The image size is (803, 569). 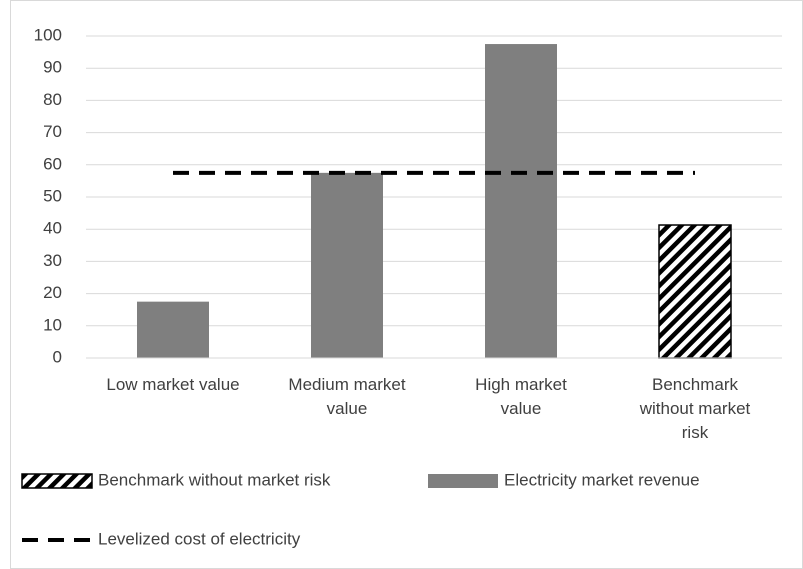 I want to click on x-tick-label: Low market value, so click(x=172, y=384).